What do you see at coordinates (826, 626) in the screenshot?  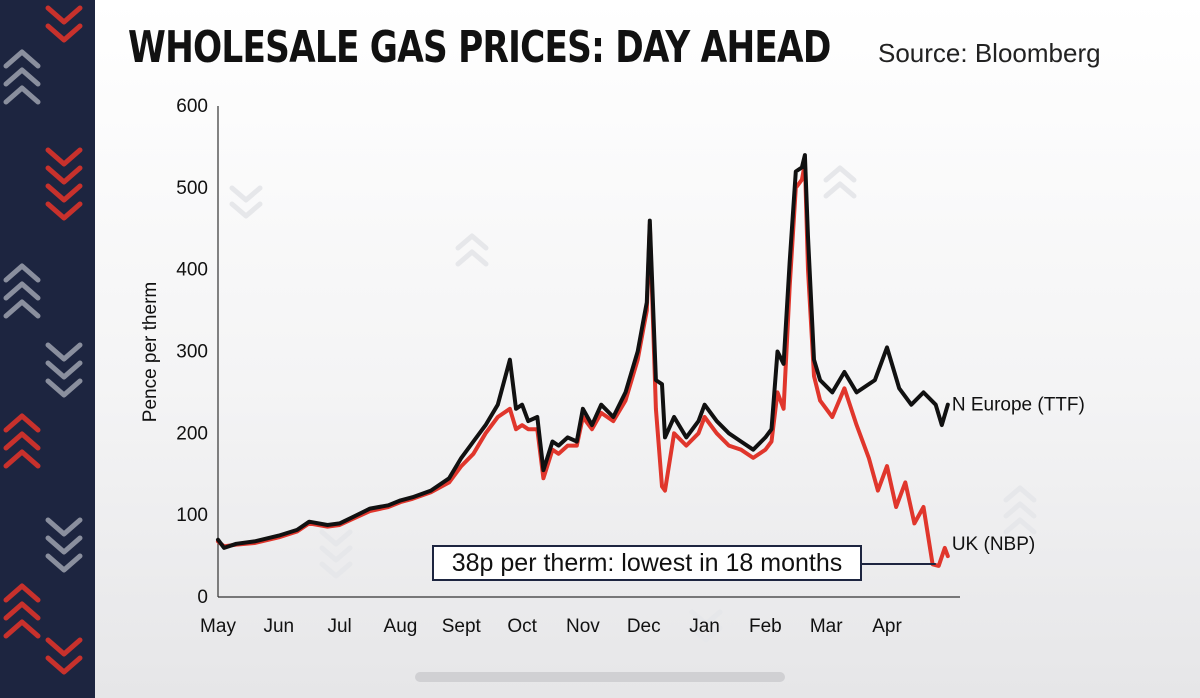 I see `x-tick-label: Mar` at bounding box center [826, 626].